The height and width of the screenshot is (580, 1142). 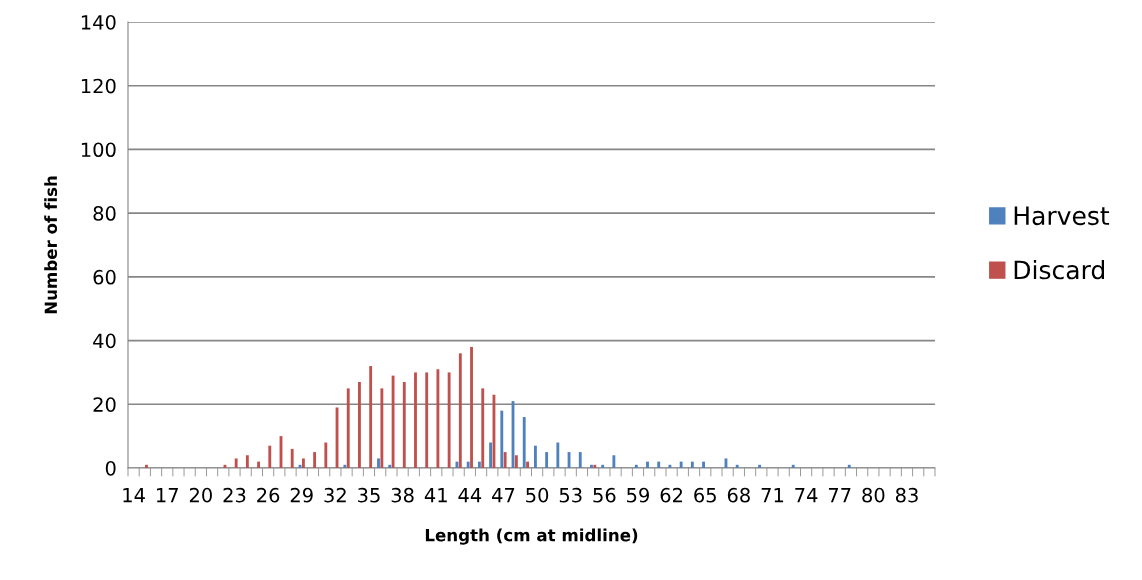 What do you see at coordinates (906, 495) in the screenshot?
I see `x-tick-label: 83` at bounding box center [906, 495].